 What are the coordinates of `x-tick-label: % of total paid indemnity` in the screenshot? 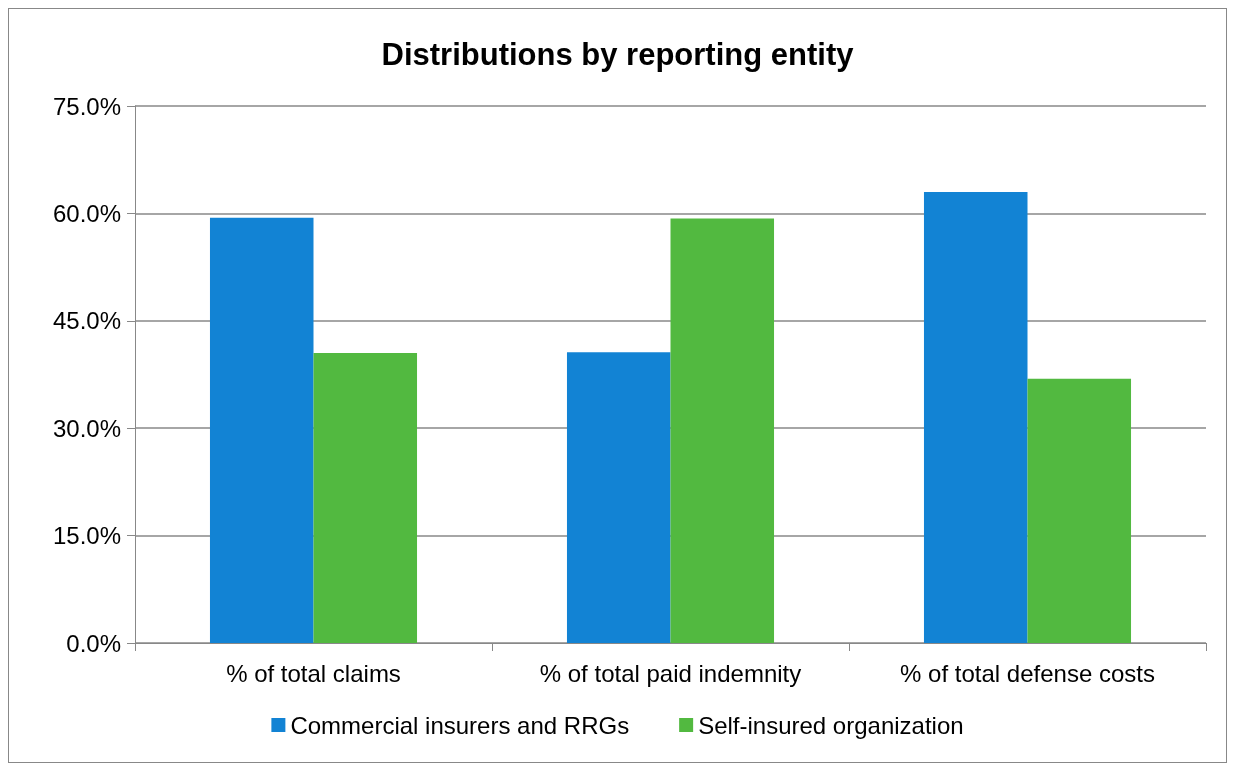 It's located at (670, 673).